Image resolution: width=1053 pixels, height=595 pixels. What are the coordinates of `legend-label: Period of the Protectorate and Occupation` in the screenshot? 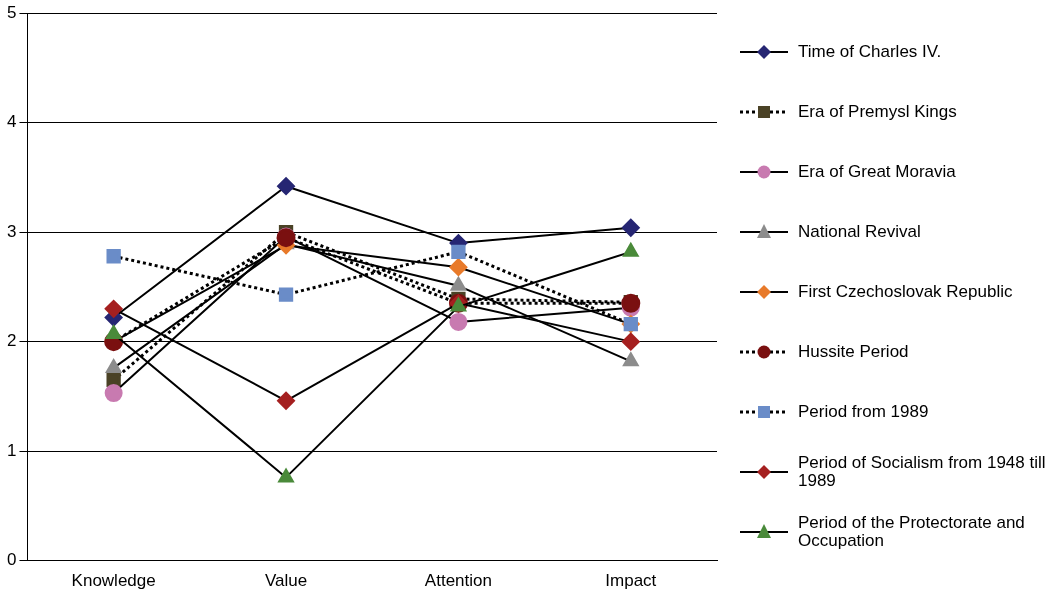 It's located at (912, 531).